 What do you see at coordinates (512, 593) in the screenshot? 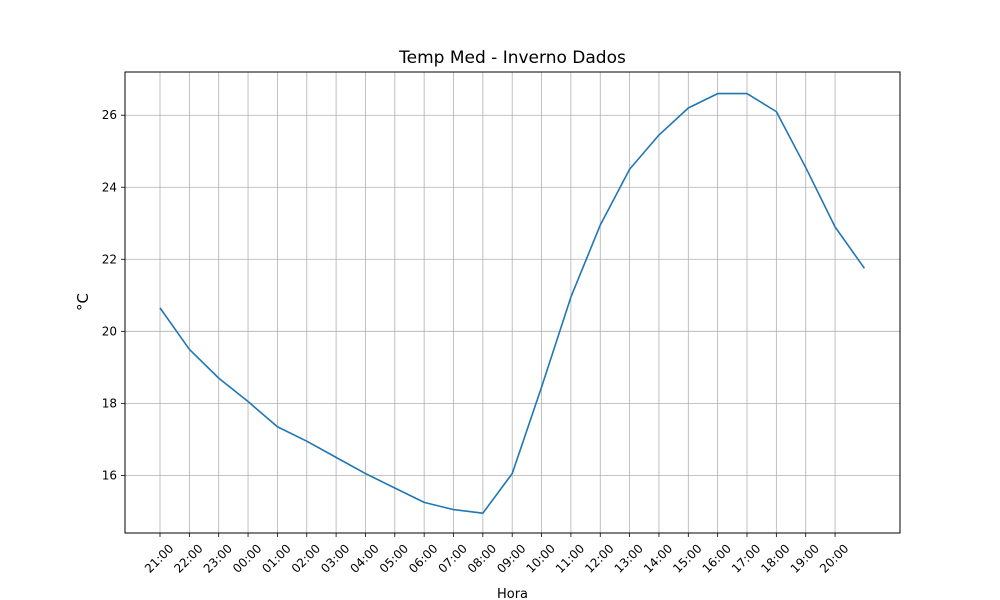
I see `x-axis-label: Hora` at bounding box center [512, 593].